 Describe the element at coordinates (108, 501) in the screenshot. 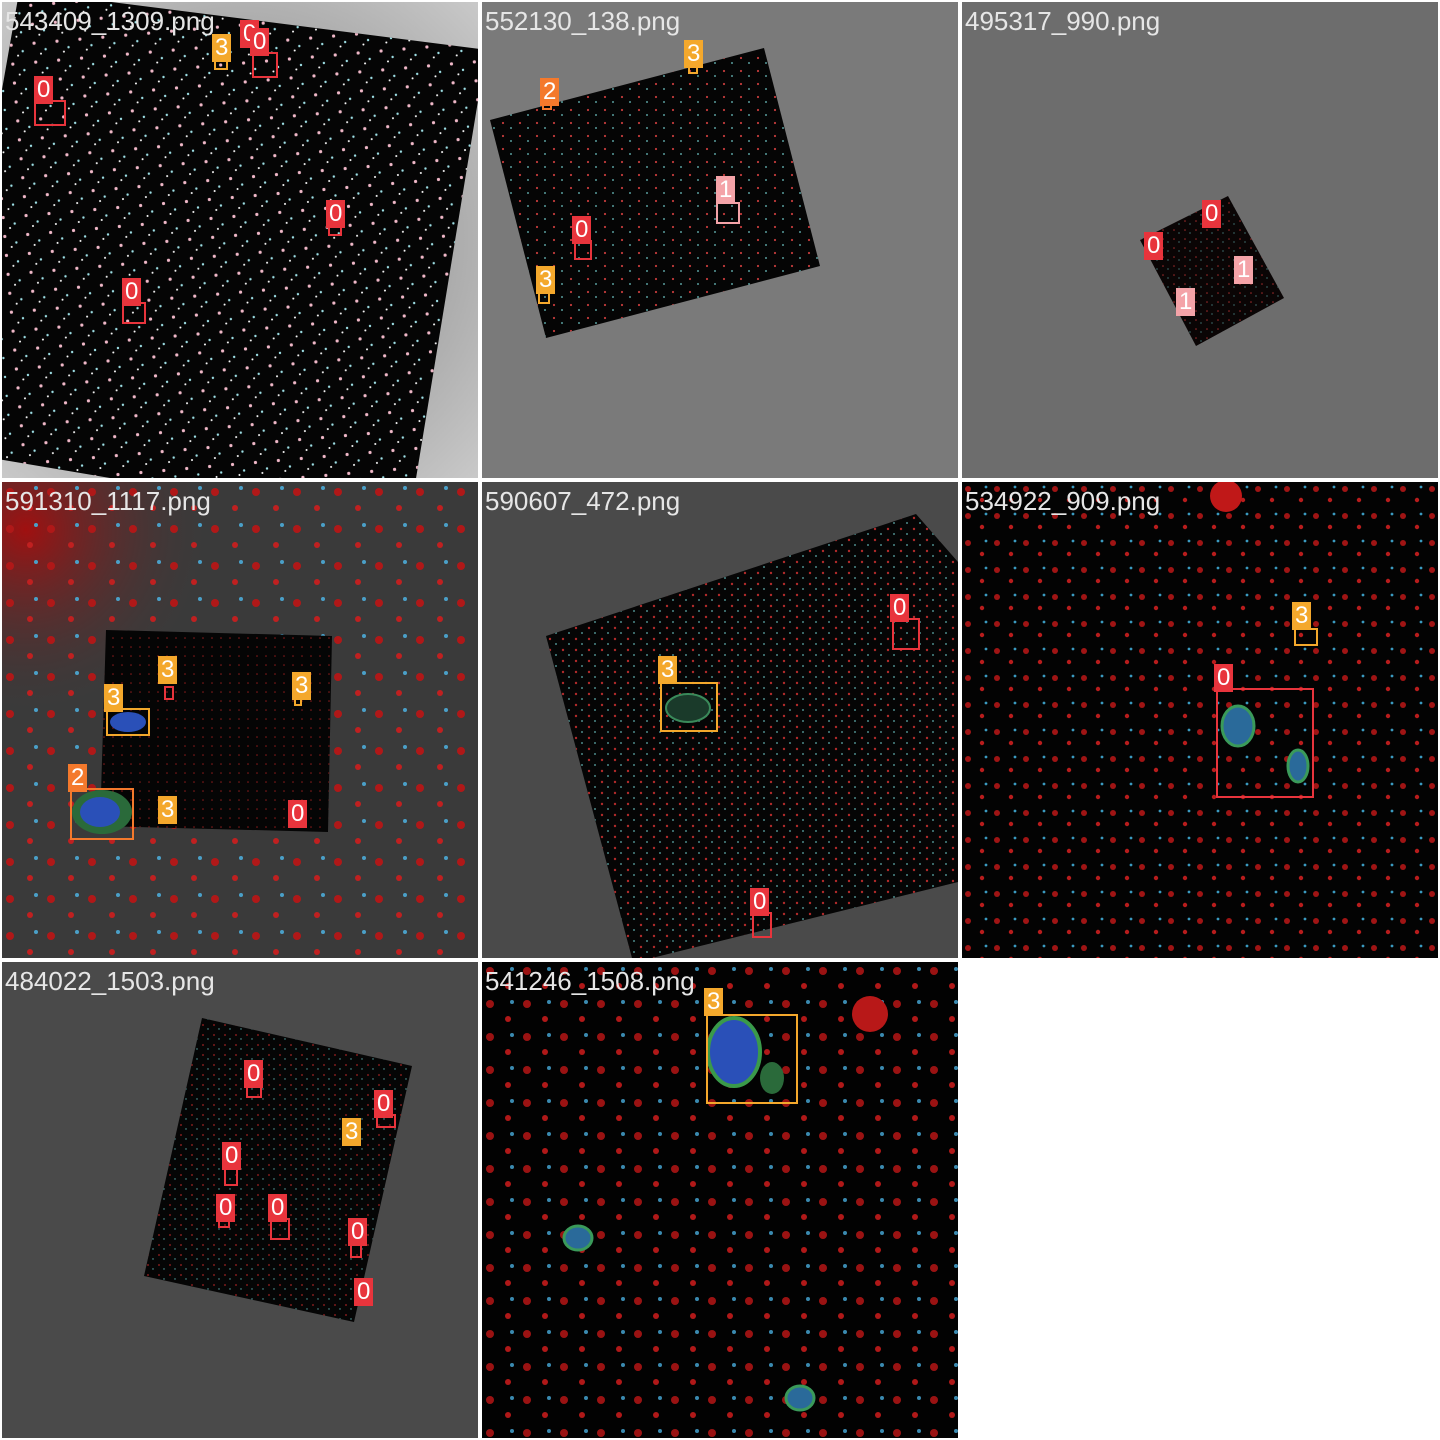

I see `tile-filename: 591310_1117.png` at that location.